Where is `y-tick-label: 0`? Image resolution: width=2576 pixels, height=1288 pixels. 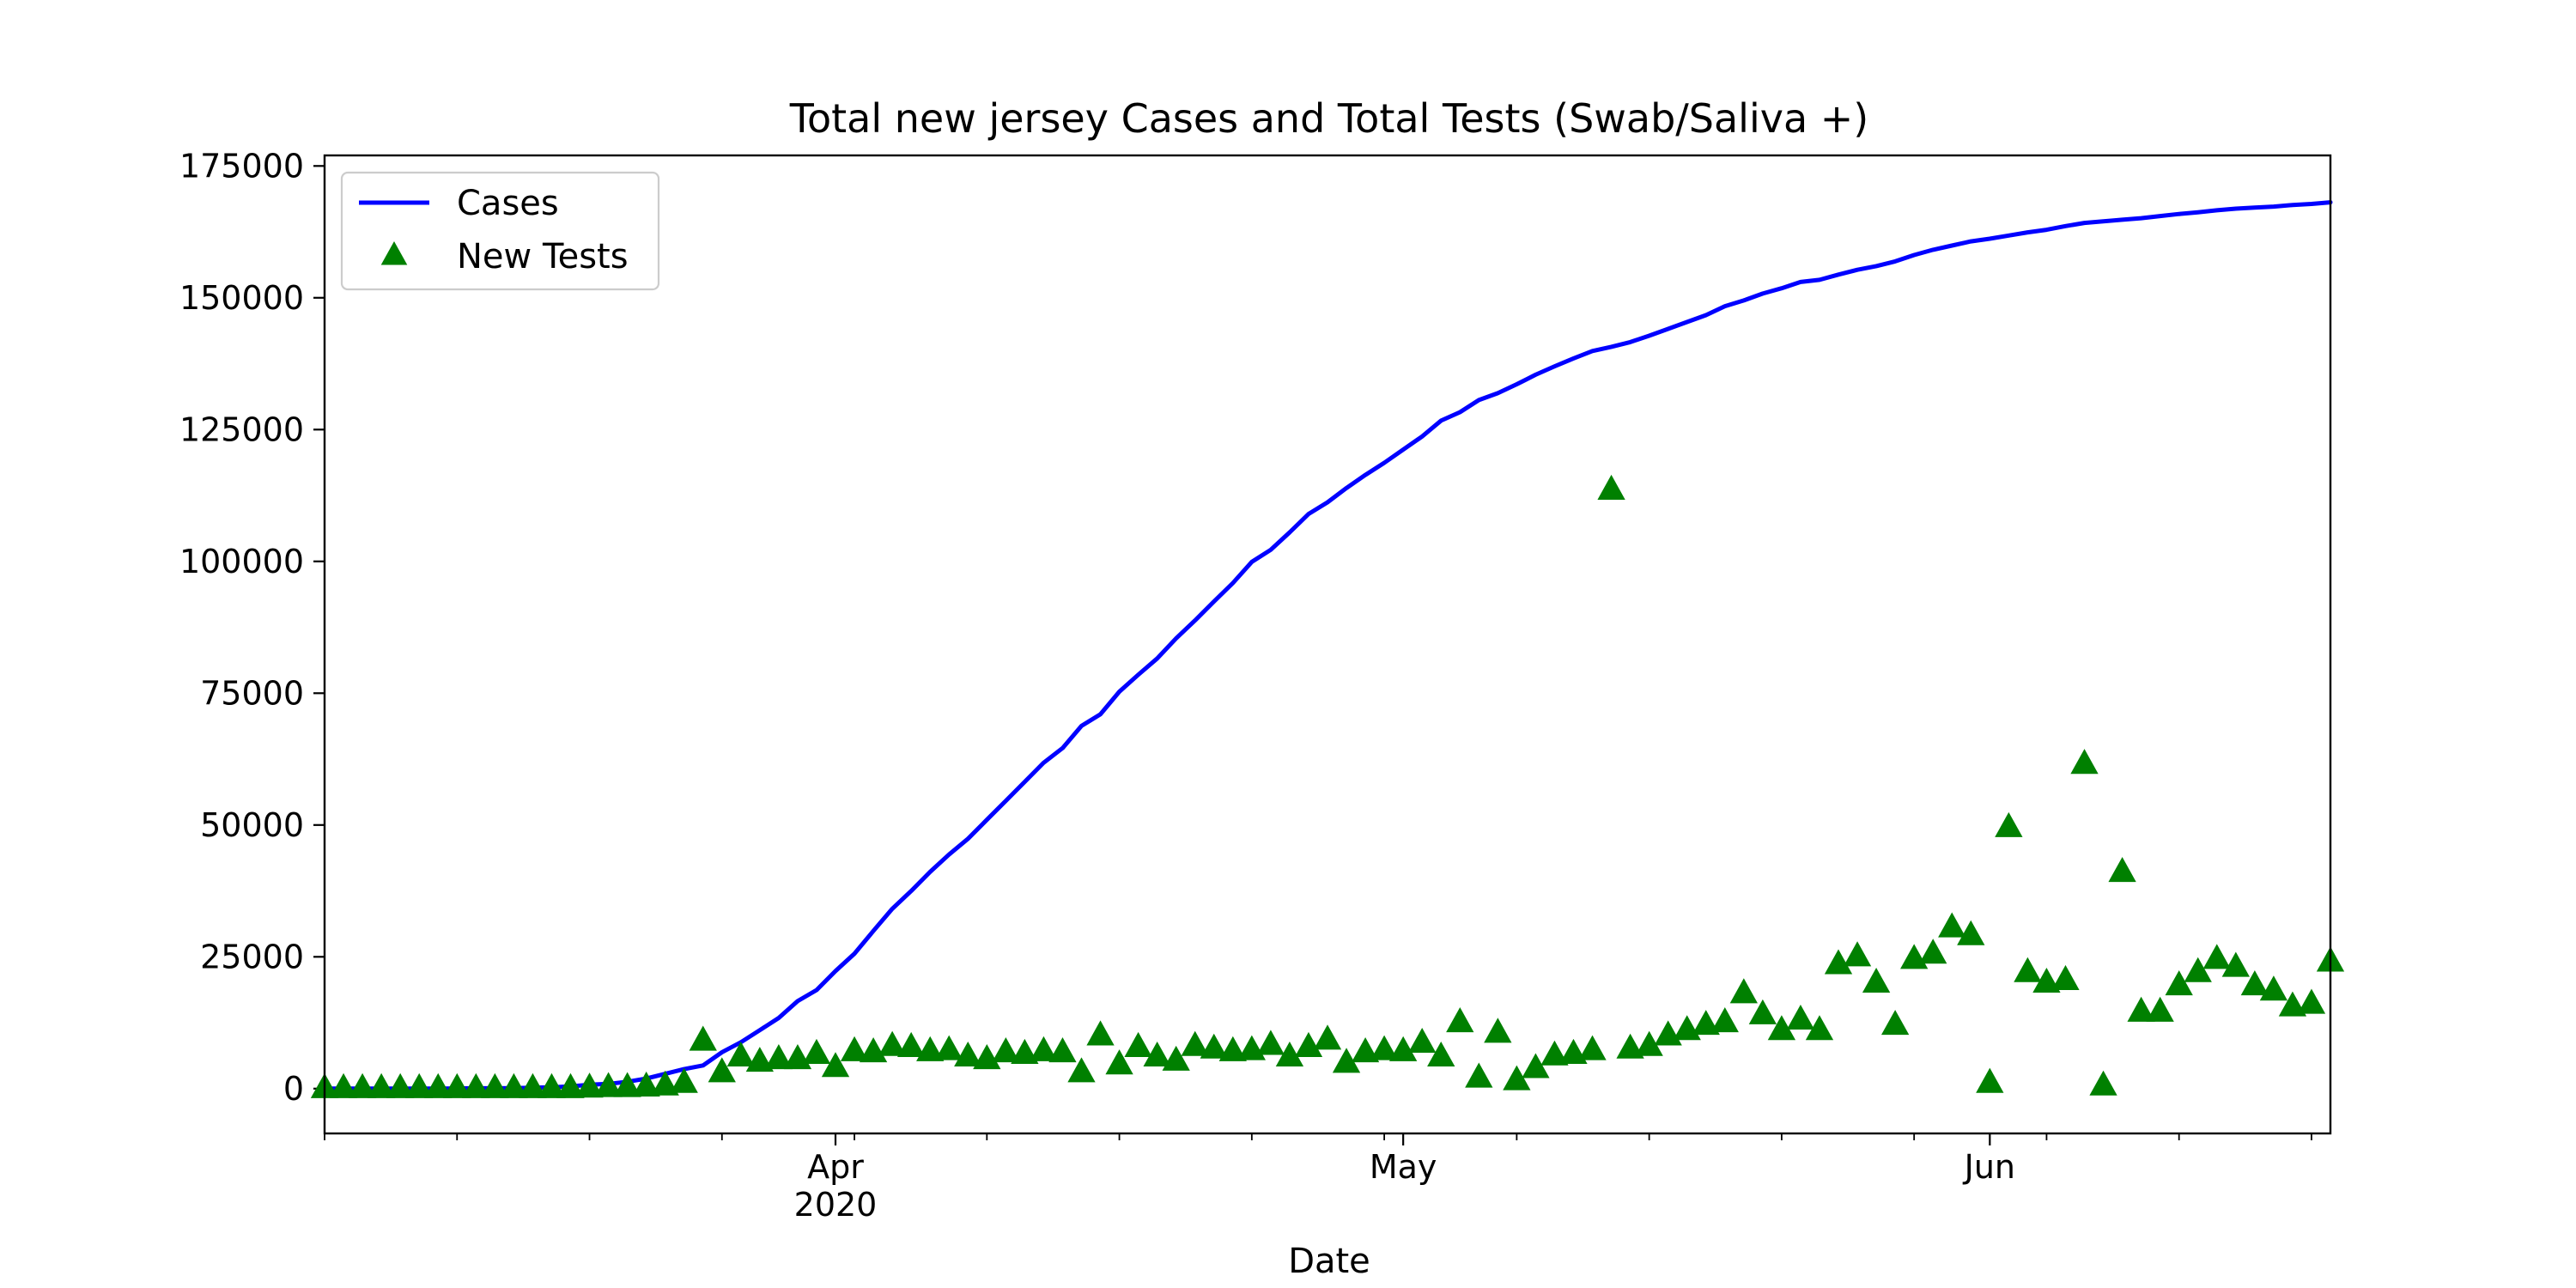
y-tick-label: 0 is located at coordinates (293, 1089).